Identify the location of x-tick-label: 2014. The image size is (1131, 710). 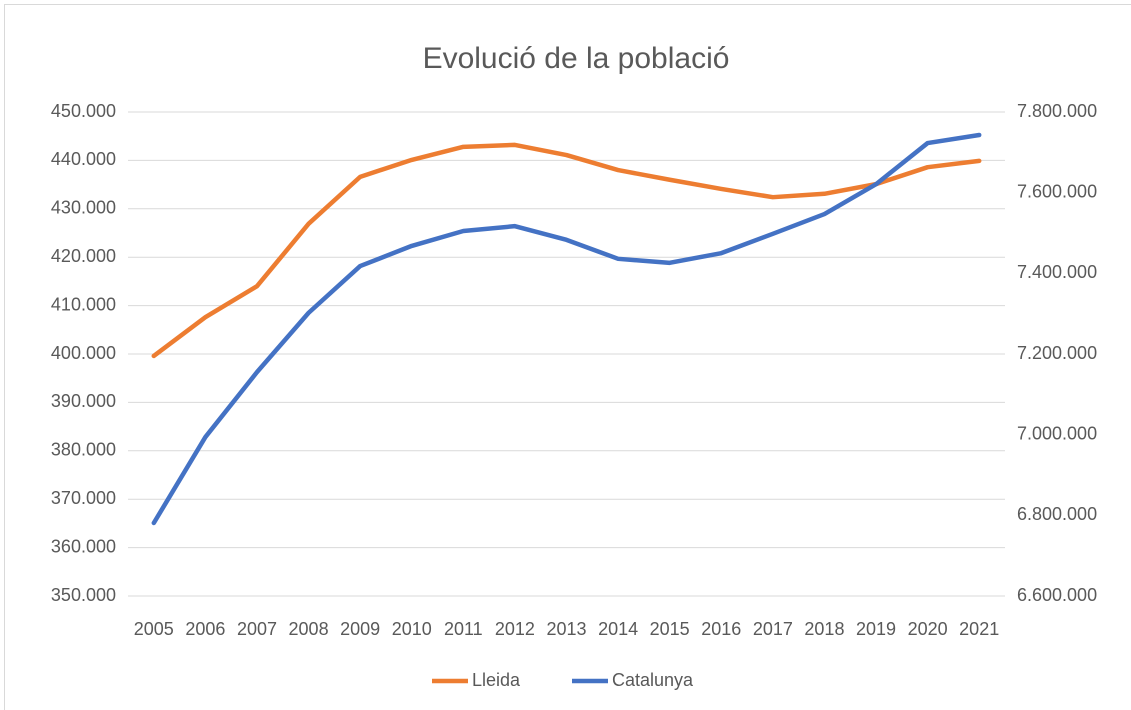
(618, 629).